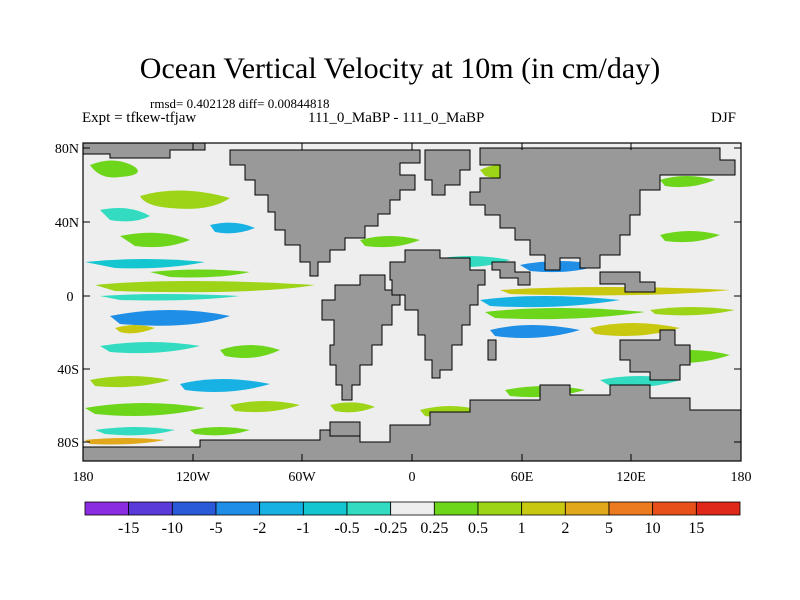 This screenshot has height=600, width=800. Describe the element at coordinates (565, 528) in the screenshot. I see `colorbar-label: 2` at that location.